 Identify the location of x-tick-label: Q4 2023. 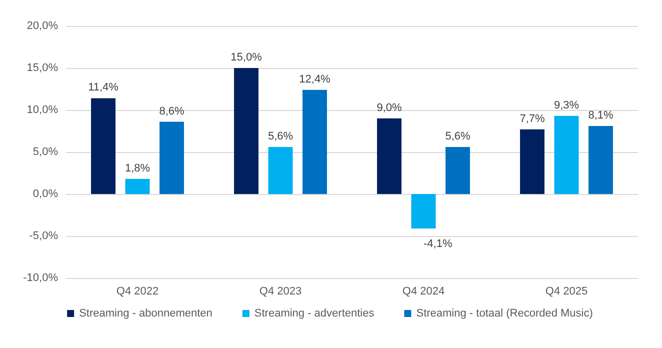
(280, 292).